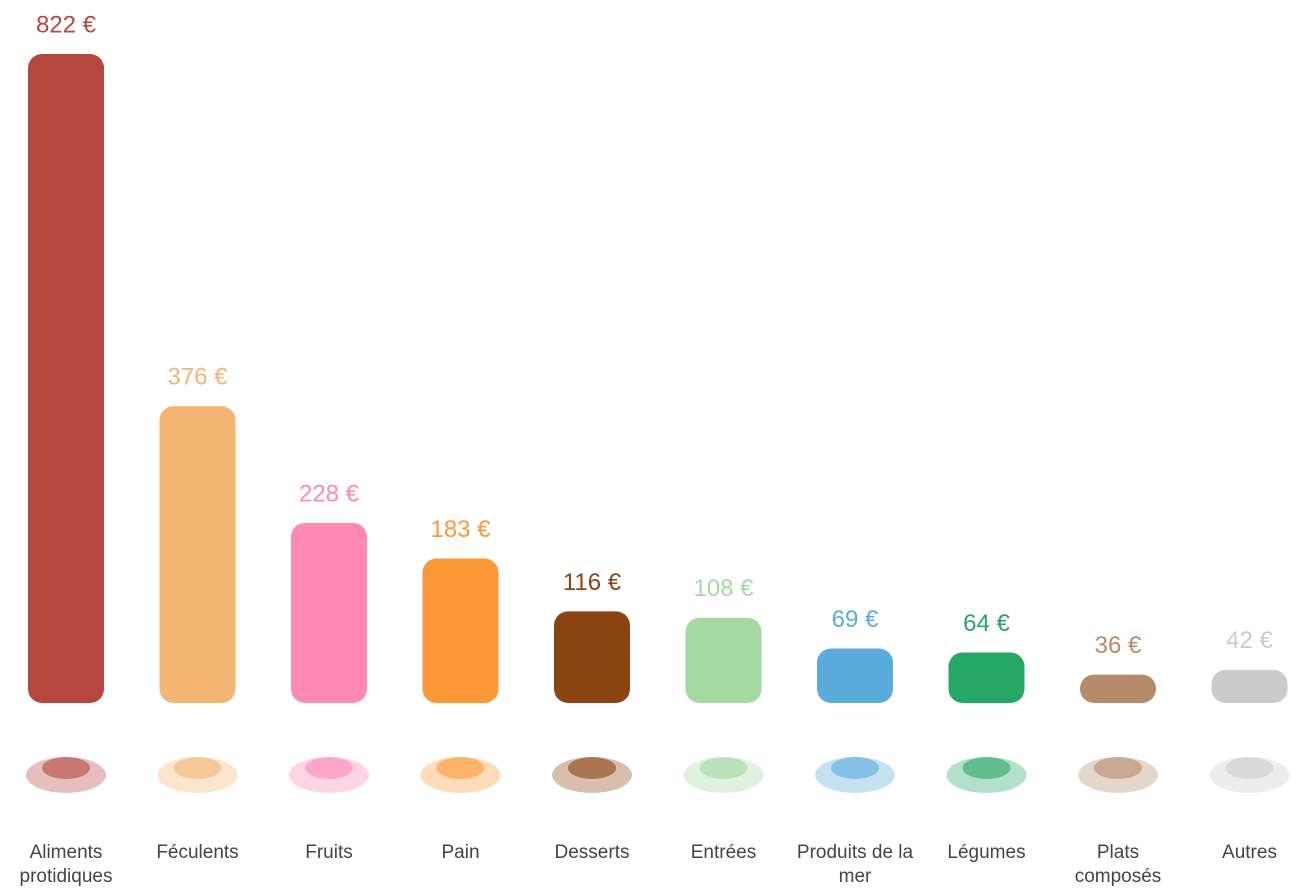  I want to click on category-label: Légumes, so click(986, 852).